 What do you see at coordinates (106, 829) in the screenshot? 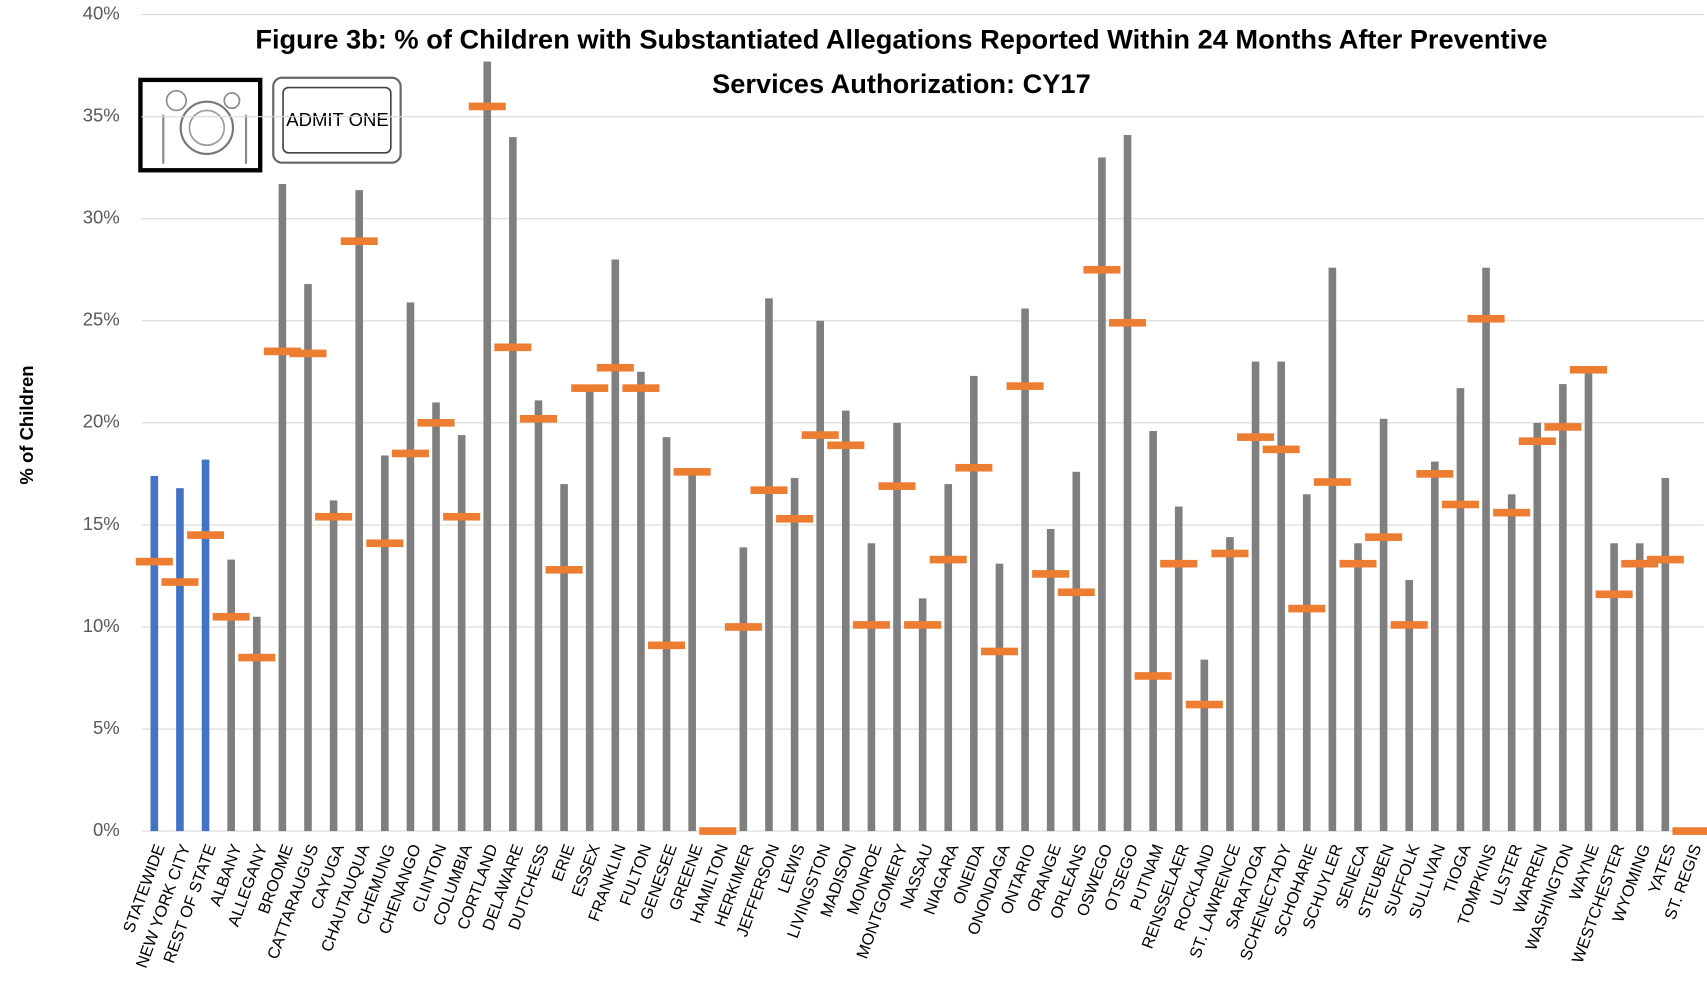
I see `y-tick-label: 0%` at bounding box center [106, 829].